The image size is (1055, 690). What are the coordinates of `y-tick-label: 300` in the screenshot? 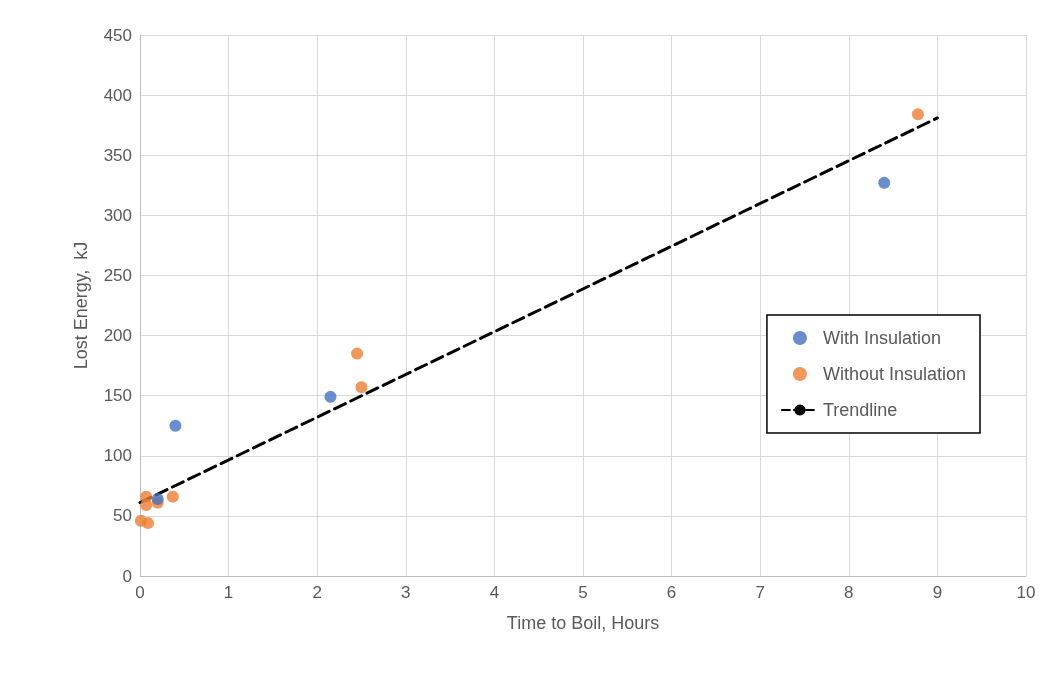 It's located at (117, 215).